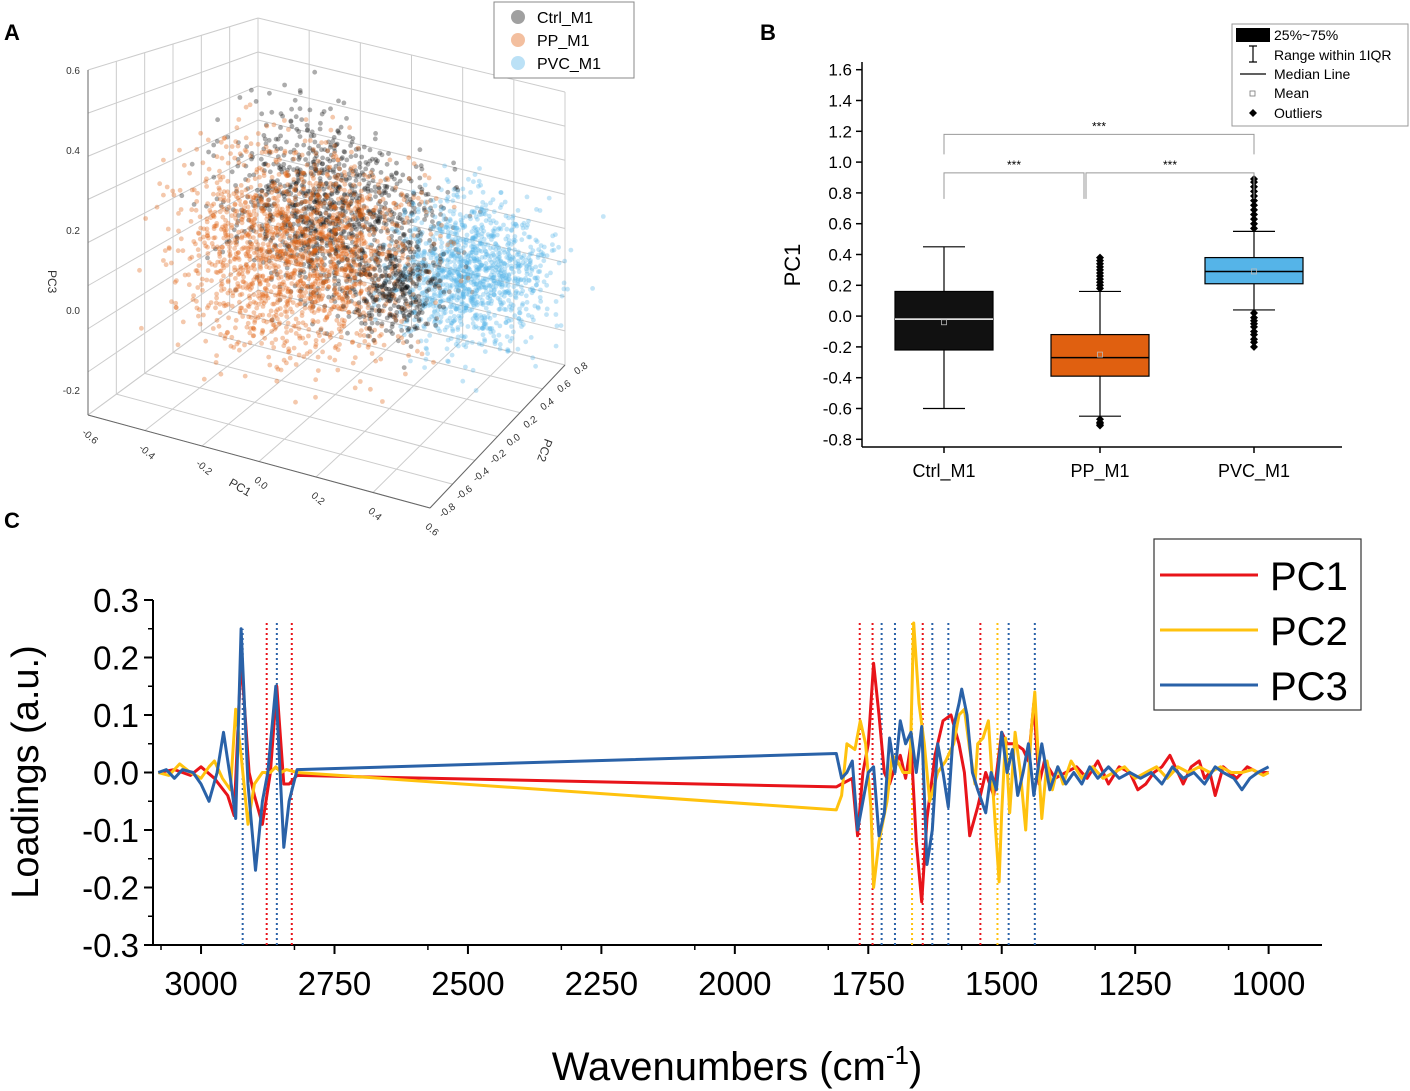 This screenshot has height=1091, width=1410. What do you see at coordinates (737, 1064) in the screenshot?
I see `x-axis-label: Wavenumbers (cm-1)` at bounding box center [737, 1064].